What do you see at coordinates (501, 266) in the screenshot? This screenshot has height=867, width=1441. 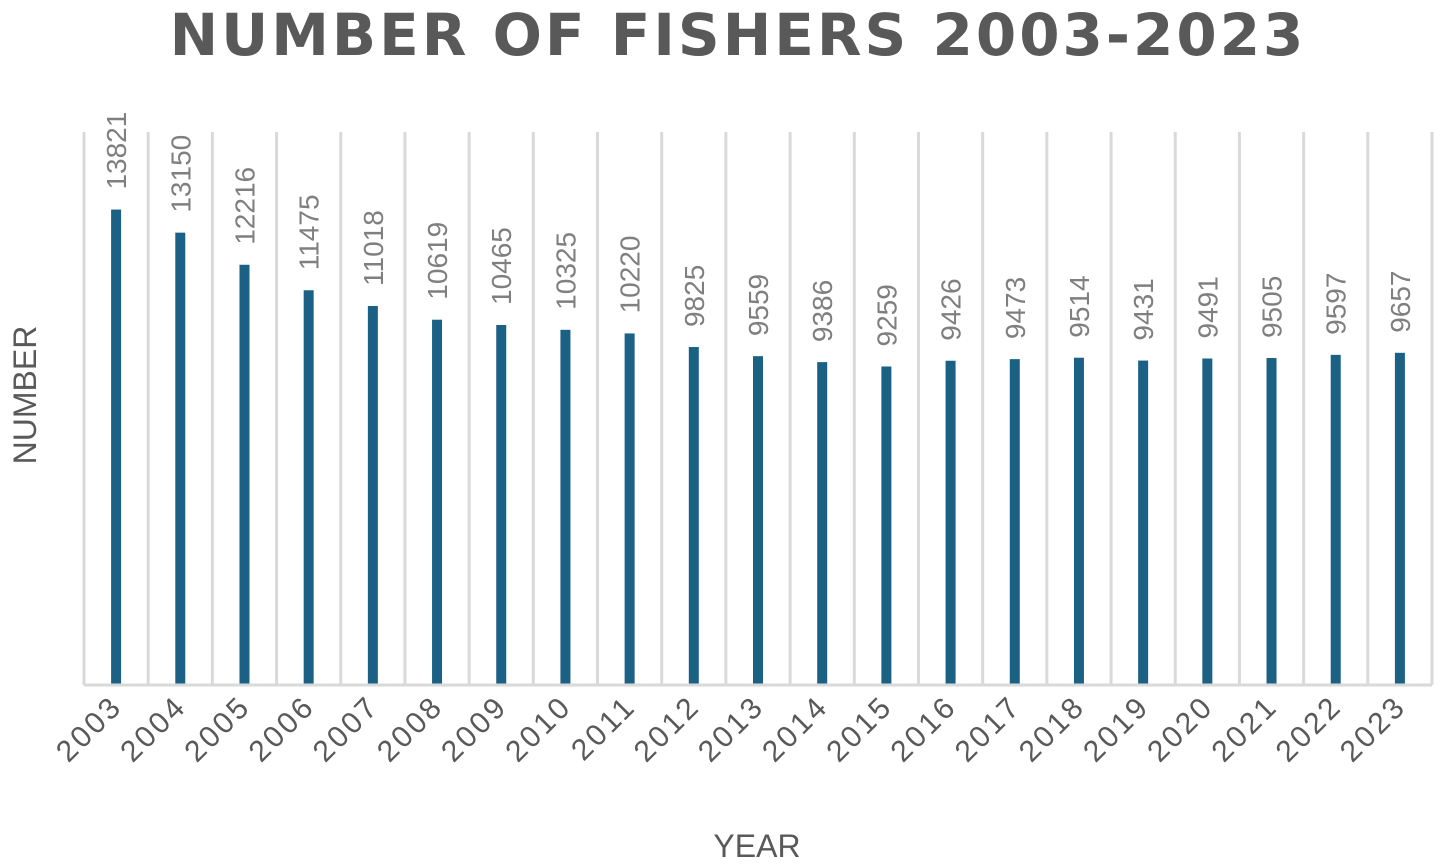 I see `data-label-2009: 10465` at bounding box center [501, 266].